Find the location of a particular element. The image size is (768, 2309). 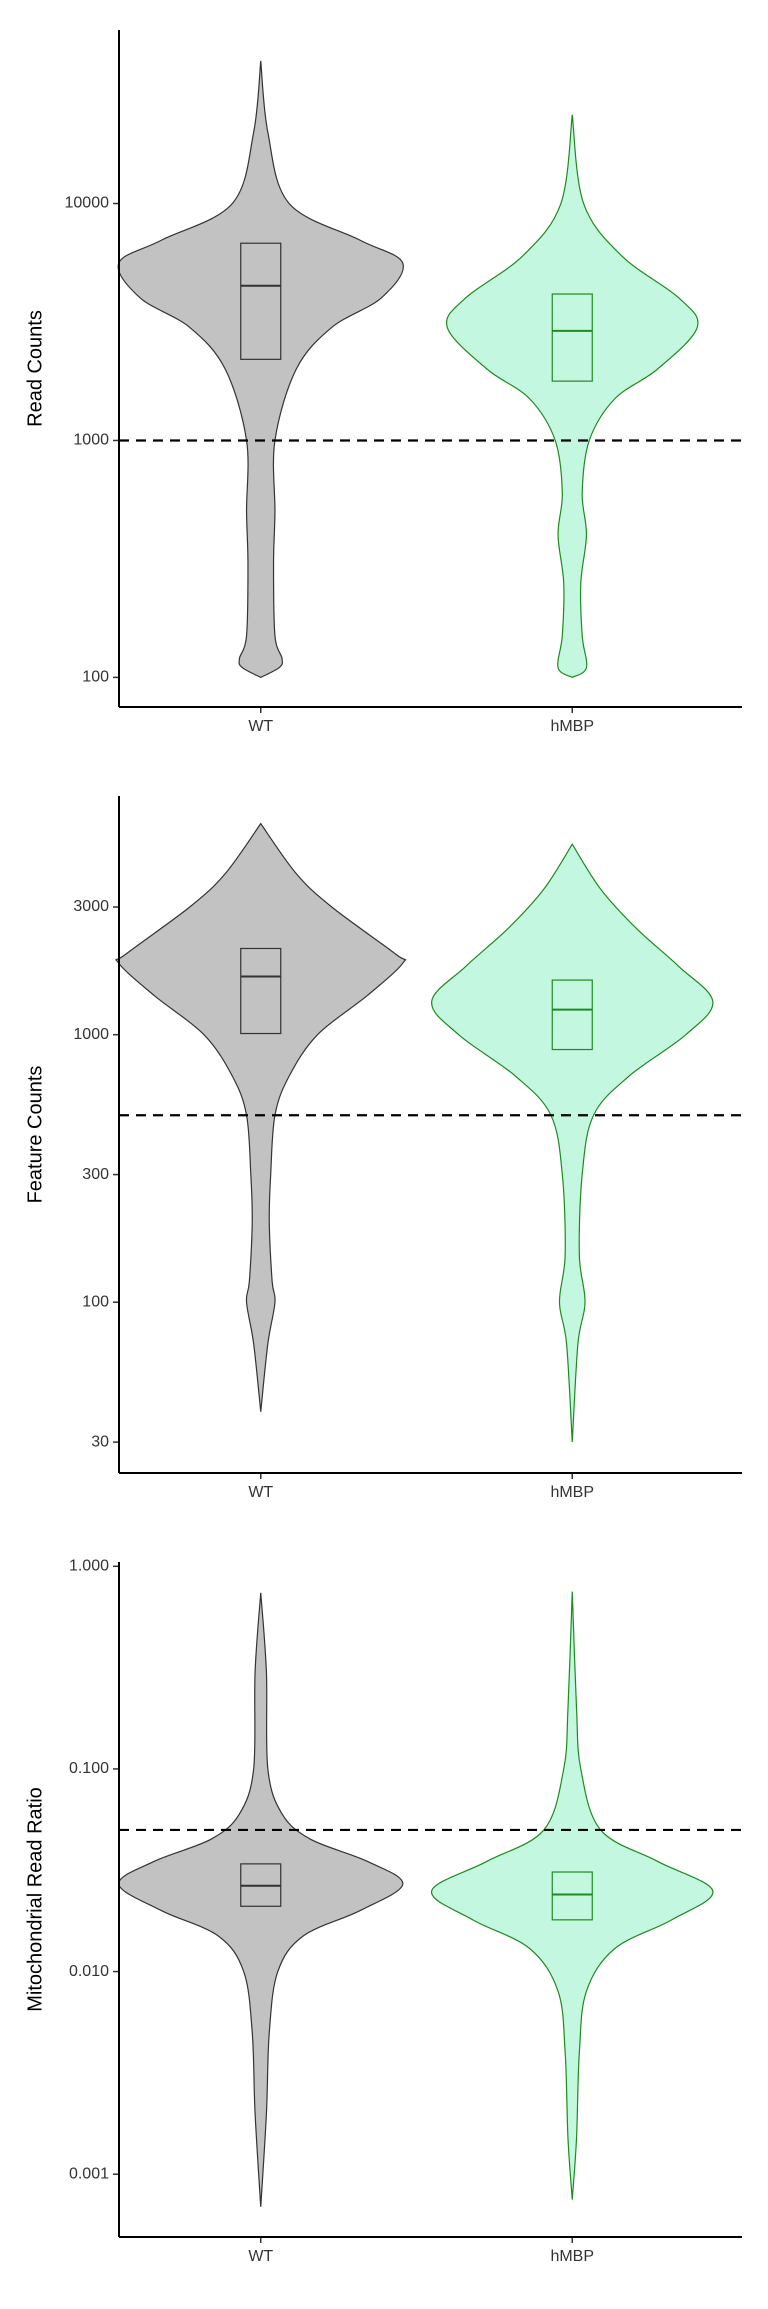

y-tick-label: 1.000 is located at coordinates (89, 1566).